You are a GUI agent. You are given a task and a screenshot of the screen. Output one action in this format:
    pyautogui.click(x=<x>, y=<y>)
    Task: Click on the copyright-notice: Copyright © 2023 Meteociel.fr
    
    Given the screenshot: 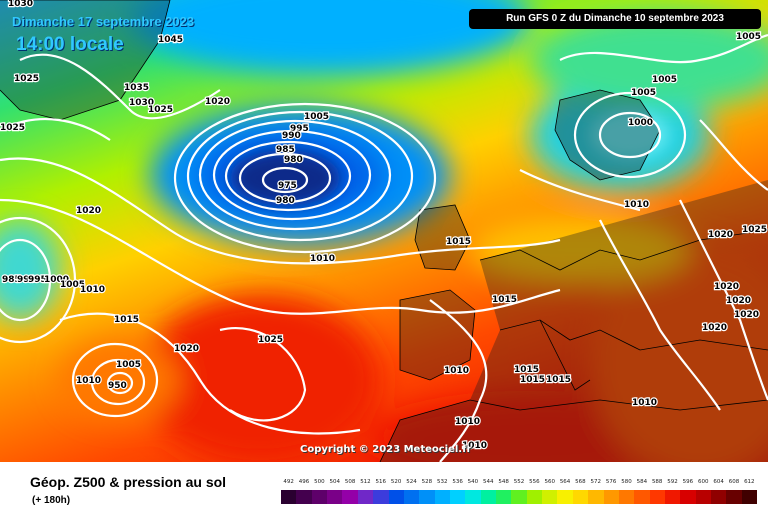 What is the action you would take?
    pyautogui.click(x=386, y=449)
    